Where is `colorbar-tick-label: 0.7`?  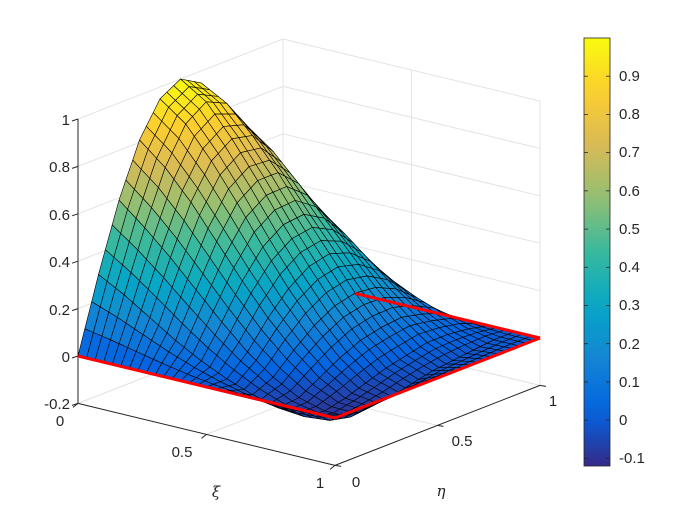
colorbar-tick-label: 0.7 is located at coordinates (629, 152).